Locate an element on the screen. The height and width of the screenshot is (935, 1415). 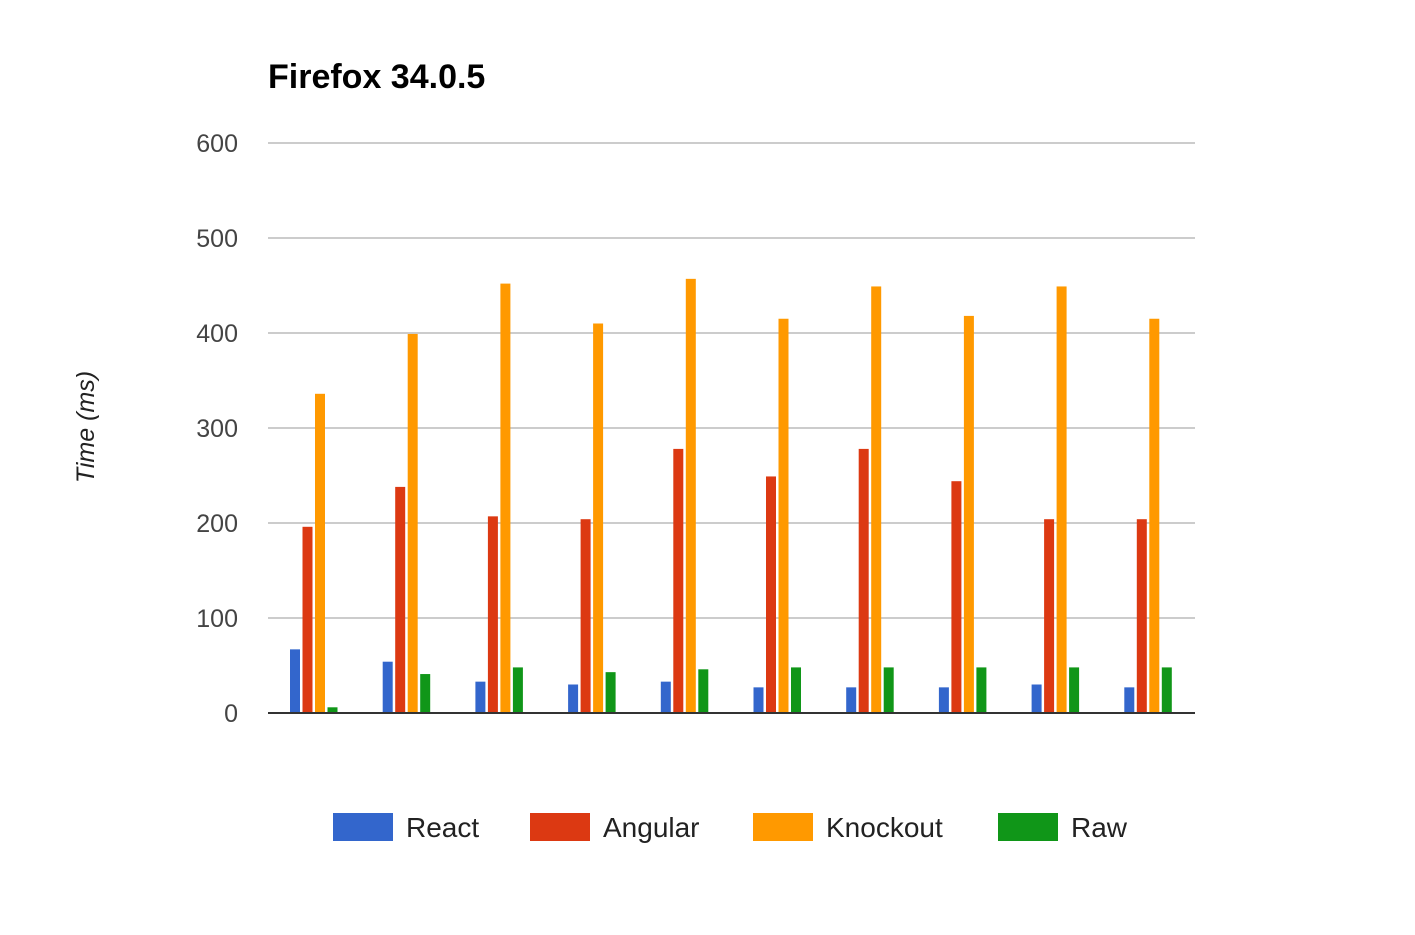
y-tick-label: 0 is located at coordinates (231, 714).